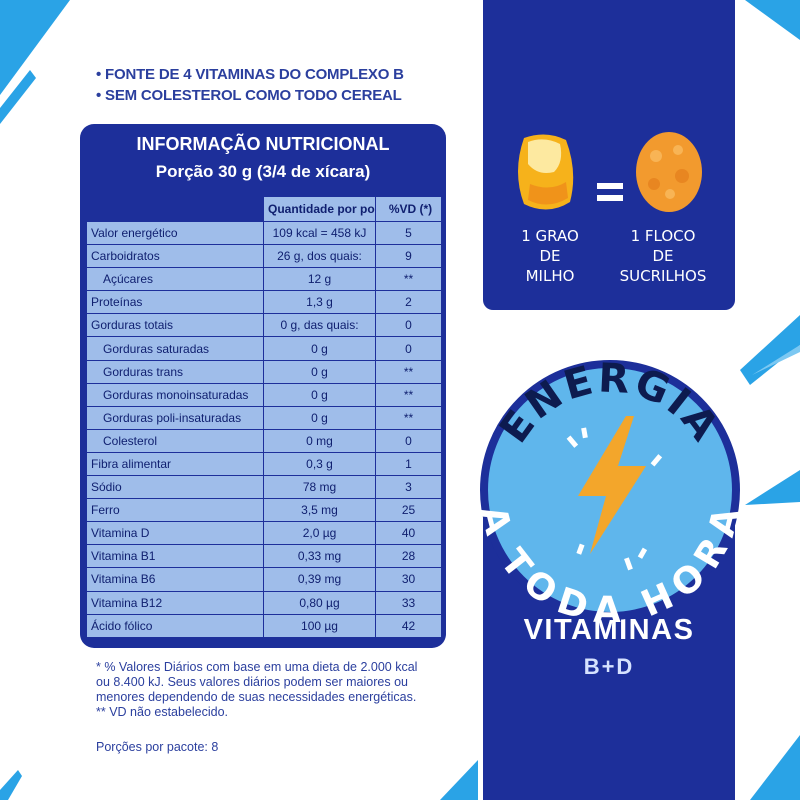 This screenshot has width=800, height=800. I want to click on table-row: Gorduras trans 0 g **, so click(264, 371).